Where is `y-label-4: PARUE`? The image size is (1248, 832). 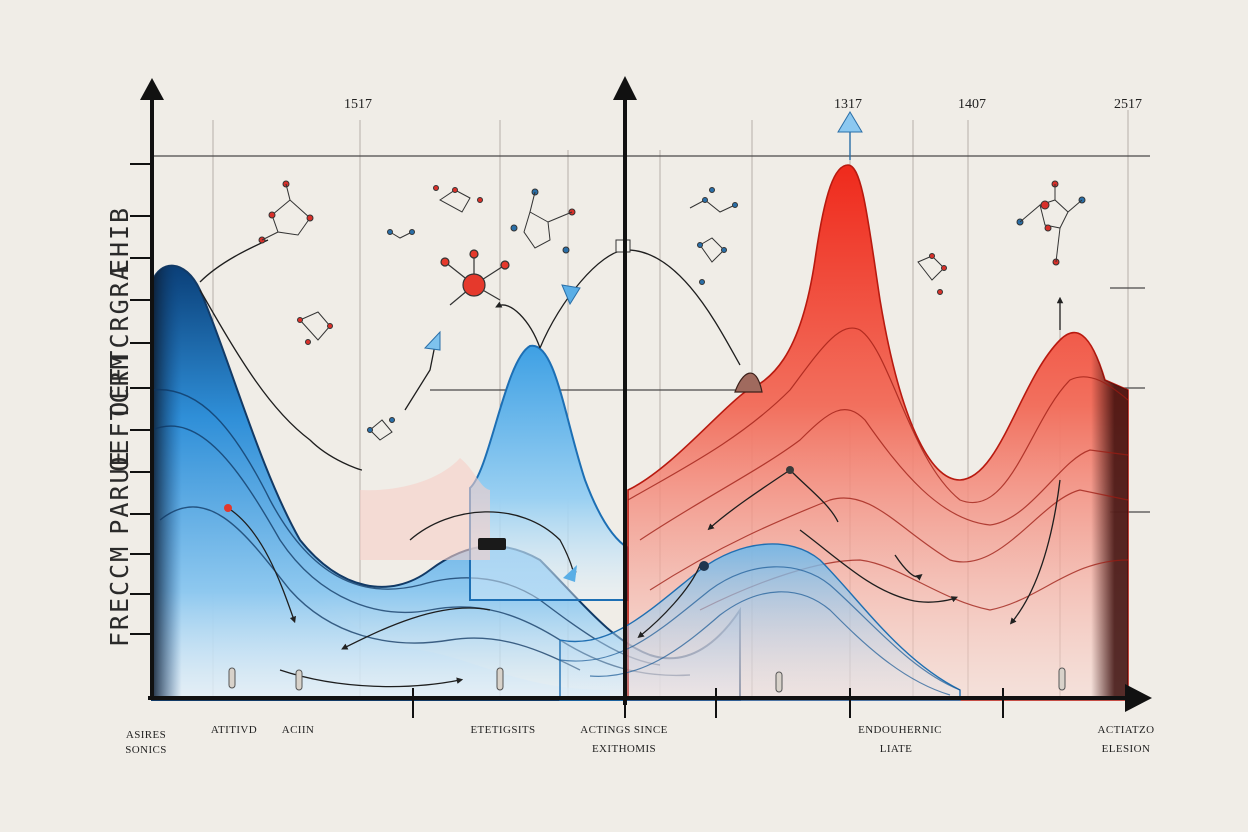 y-label-4: PARUE is located at coordinates (119, 491).